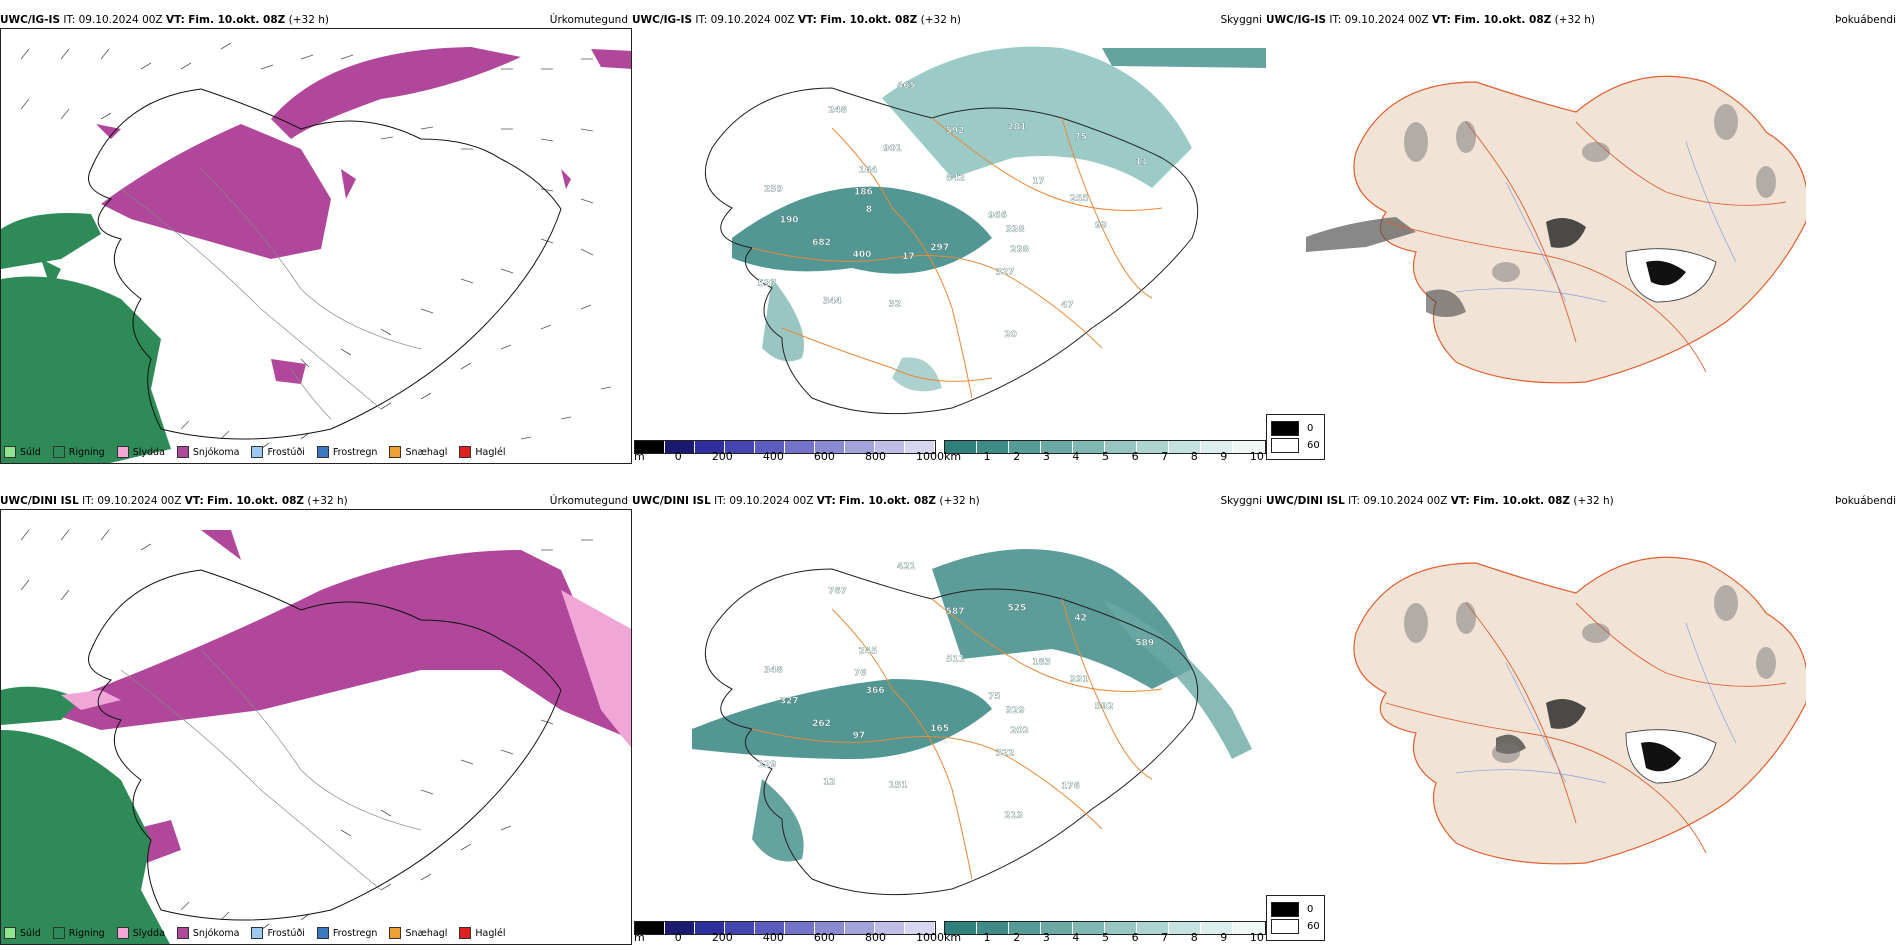 The width and height of the screenshot is (1900, 950). What do you see at coordinates (1017, 456) in the screenshot?
I see `colorbar-tick: 2` at bounding box center [1017, 456].